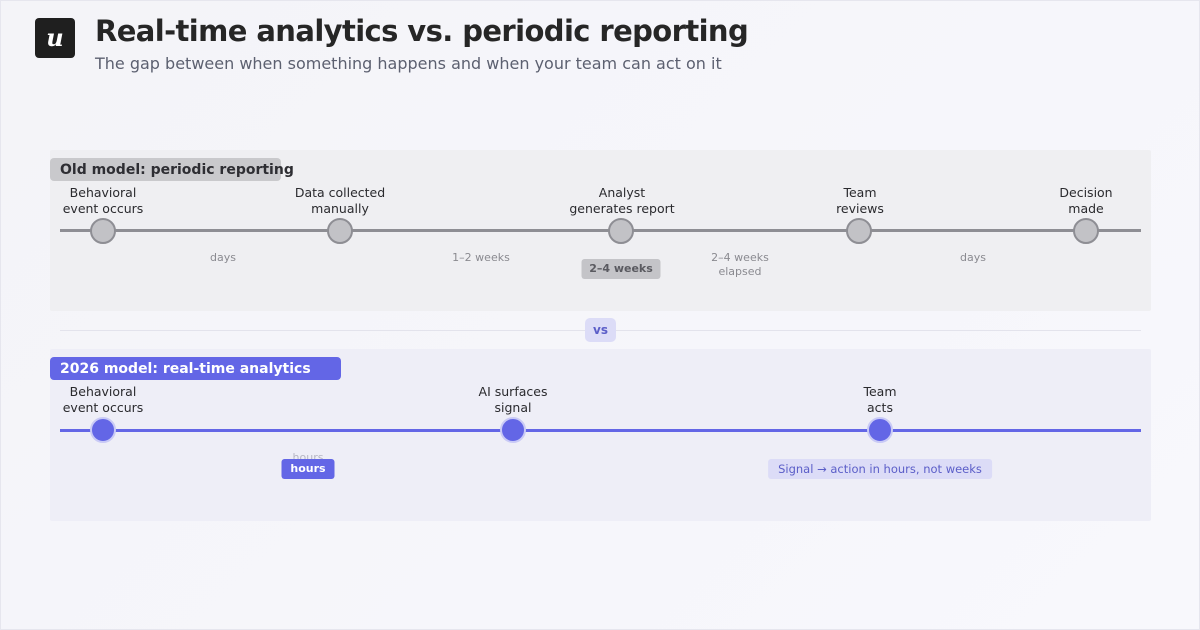  Describe the element at coordinates (1086, 192) in the screenshot. I see `old-step-label-5-line1: Decision` at that location.